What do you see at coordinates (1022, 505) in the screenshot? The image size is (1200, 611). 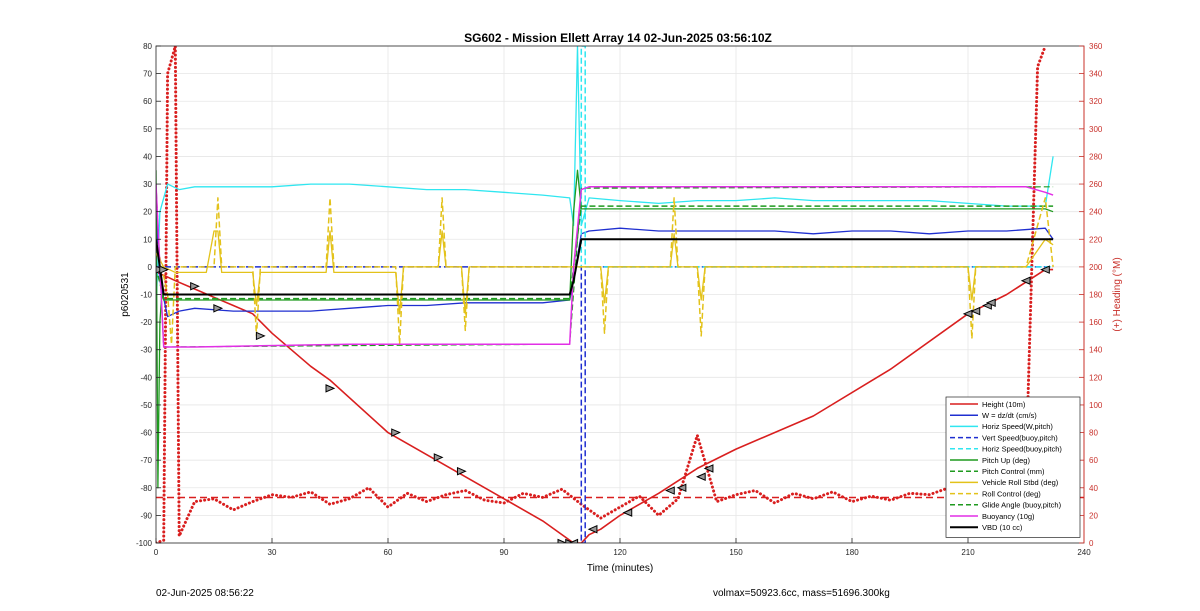 I see `legend-label: Glide Angle (buoy,pitch)` at bounding box center [1022, 505].